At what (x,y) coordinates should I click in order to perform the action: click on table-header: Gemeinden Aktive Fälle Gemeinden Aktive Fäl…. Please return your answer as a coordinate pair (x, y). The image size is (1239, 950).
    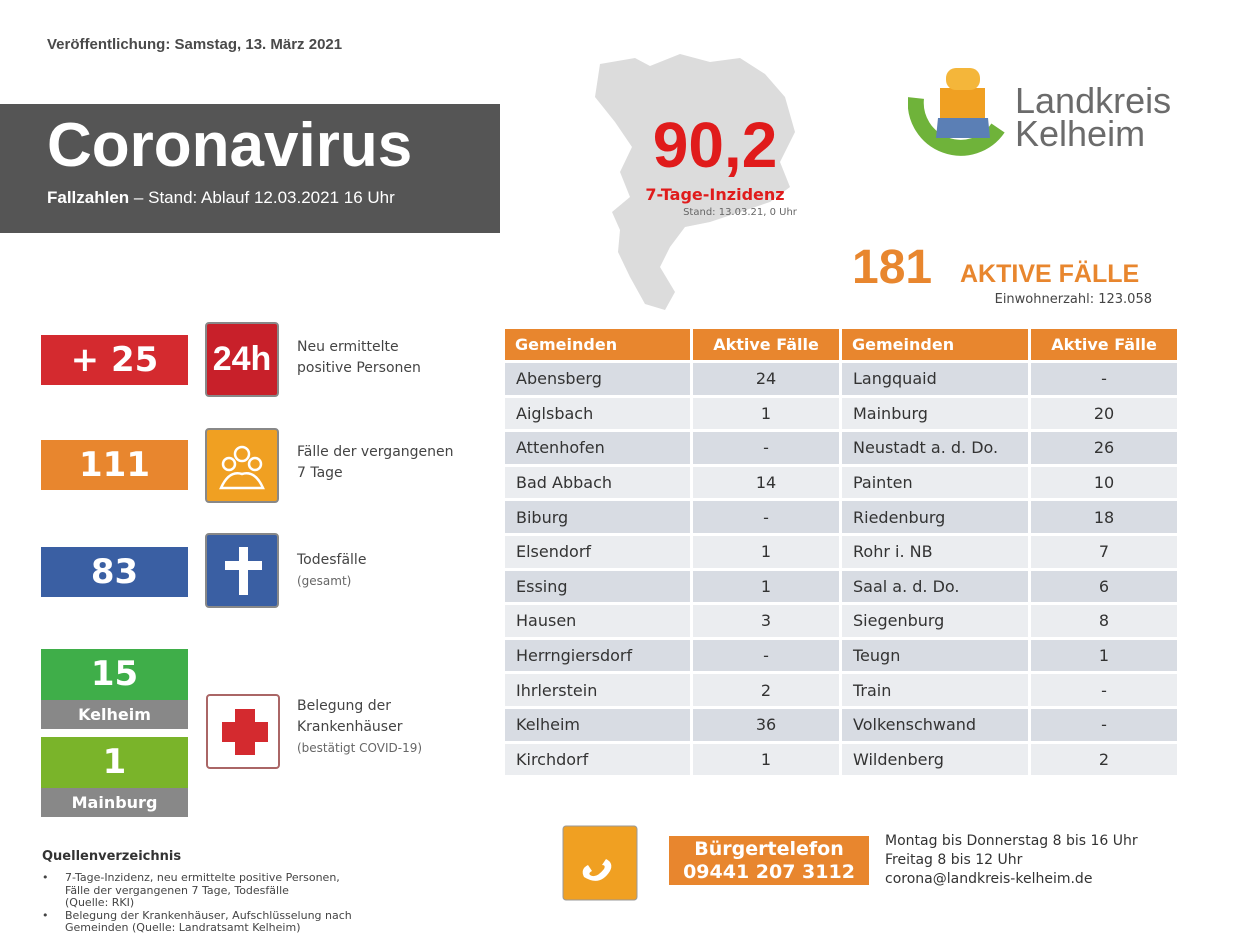
    Looking at the image, I should click on (841, 344).